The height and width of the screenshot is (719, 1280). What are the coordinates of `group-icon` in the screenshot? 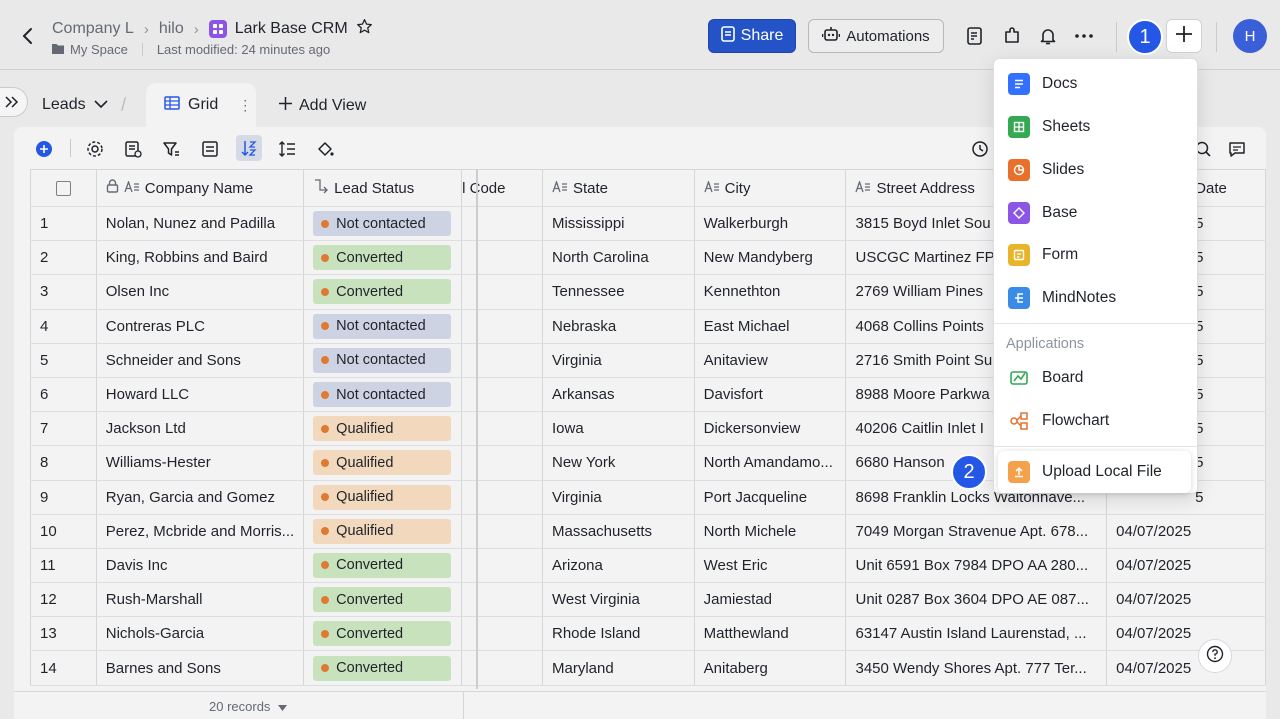 It's located at (210, 149).